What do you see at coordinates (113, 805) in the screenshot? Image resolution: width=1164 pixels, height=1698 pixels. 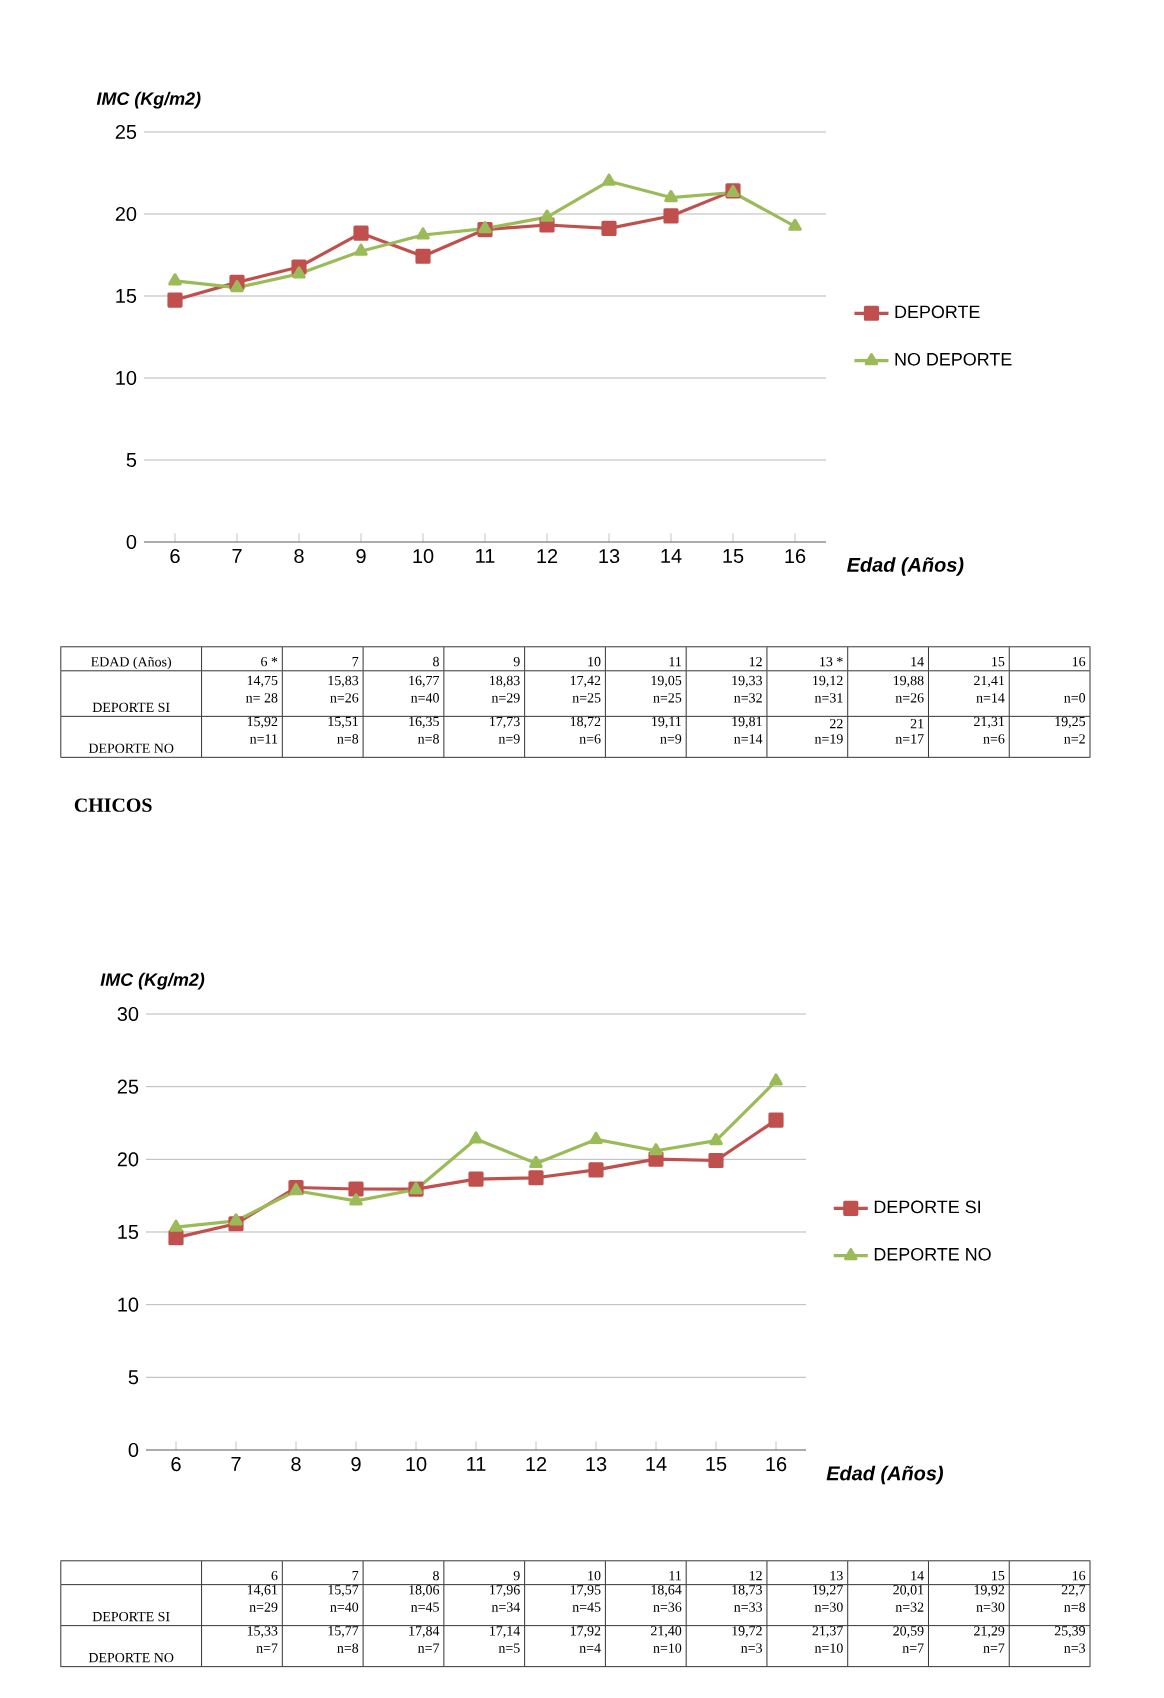 I see `chart-title: CHICOS` at bounding box center [113, 805].